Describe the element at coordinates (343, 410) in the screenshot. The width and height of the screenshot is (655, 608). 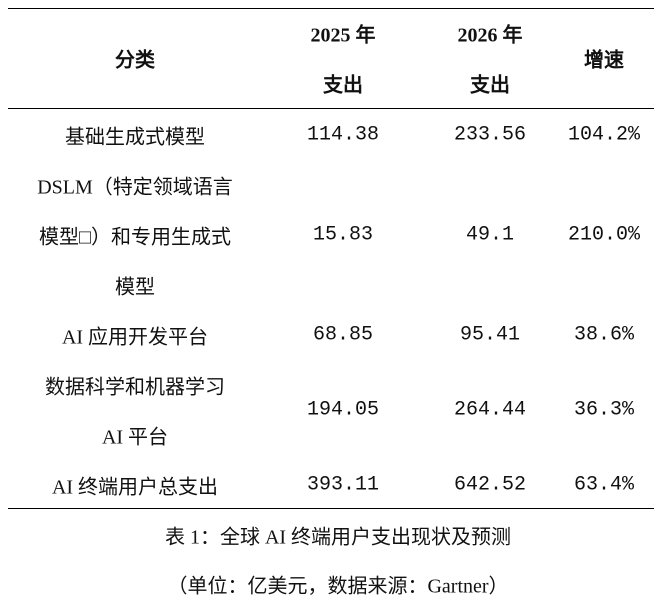
I see `value-cell: 194.05` at that location.